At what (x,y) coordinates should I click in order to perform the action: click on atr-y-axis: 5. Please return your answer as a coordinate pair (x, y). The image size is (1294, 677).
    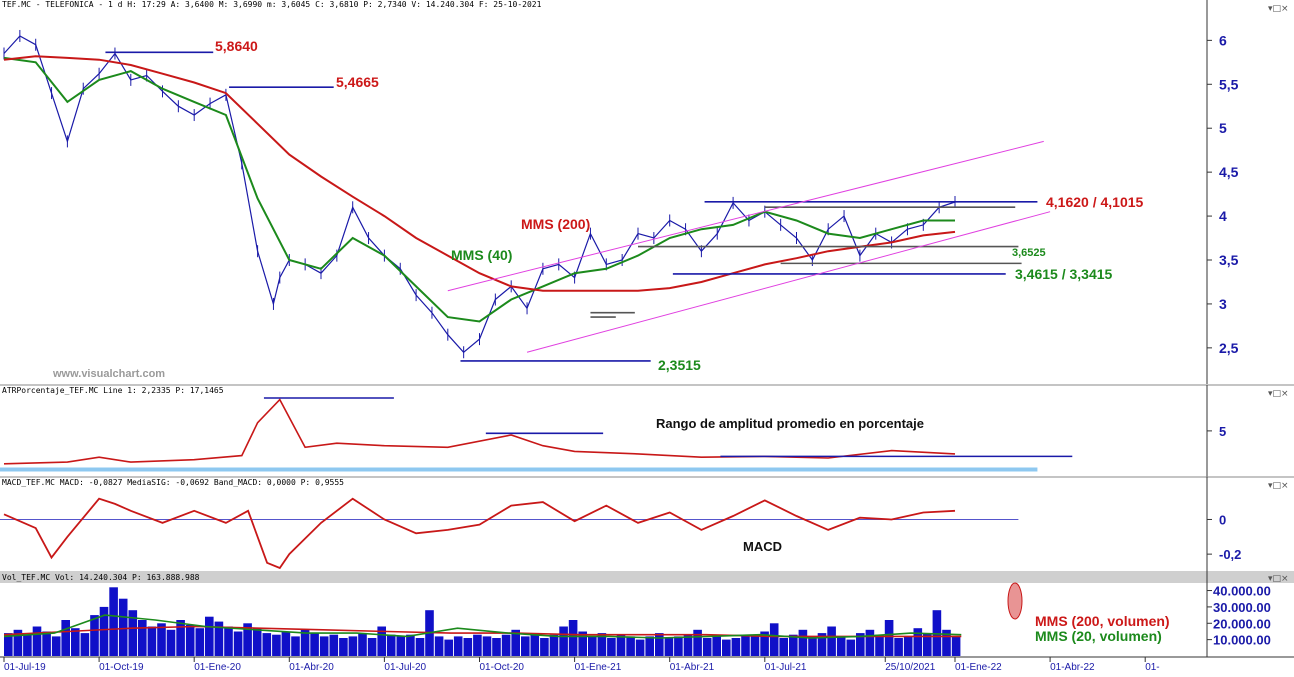
    Looking at the image, I should click on (1216, 431).